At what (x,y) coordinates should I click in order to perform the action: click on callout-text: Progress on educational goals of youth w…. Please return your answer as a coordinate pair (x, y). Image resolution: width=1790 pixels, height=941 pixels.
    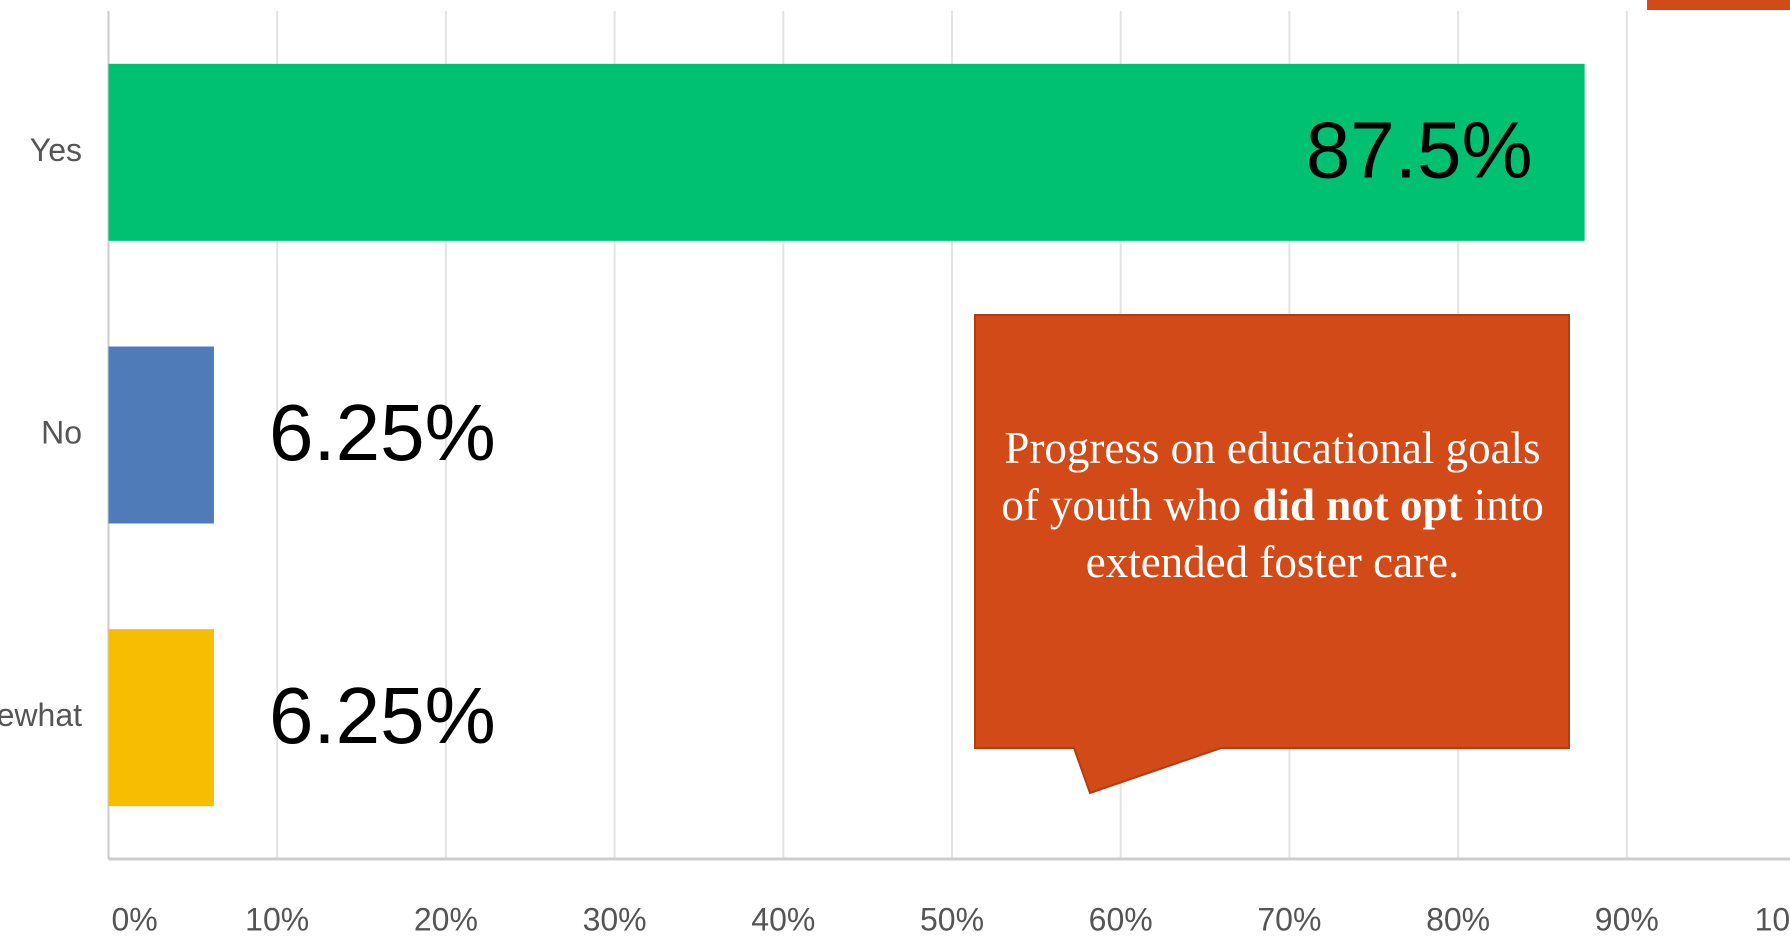
    Looking at the image, I should click on (1272, 505).